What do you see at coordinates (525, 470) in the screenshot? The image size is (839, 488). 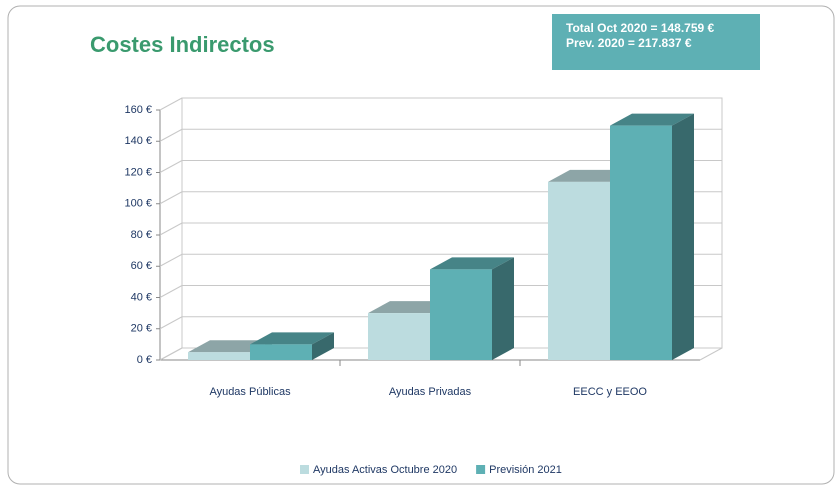 I see `legend-label: Previsión 2021` at bounding box center [525, 470].